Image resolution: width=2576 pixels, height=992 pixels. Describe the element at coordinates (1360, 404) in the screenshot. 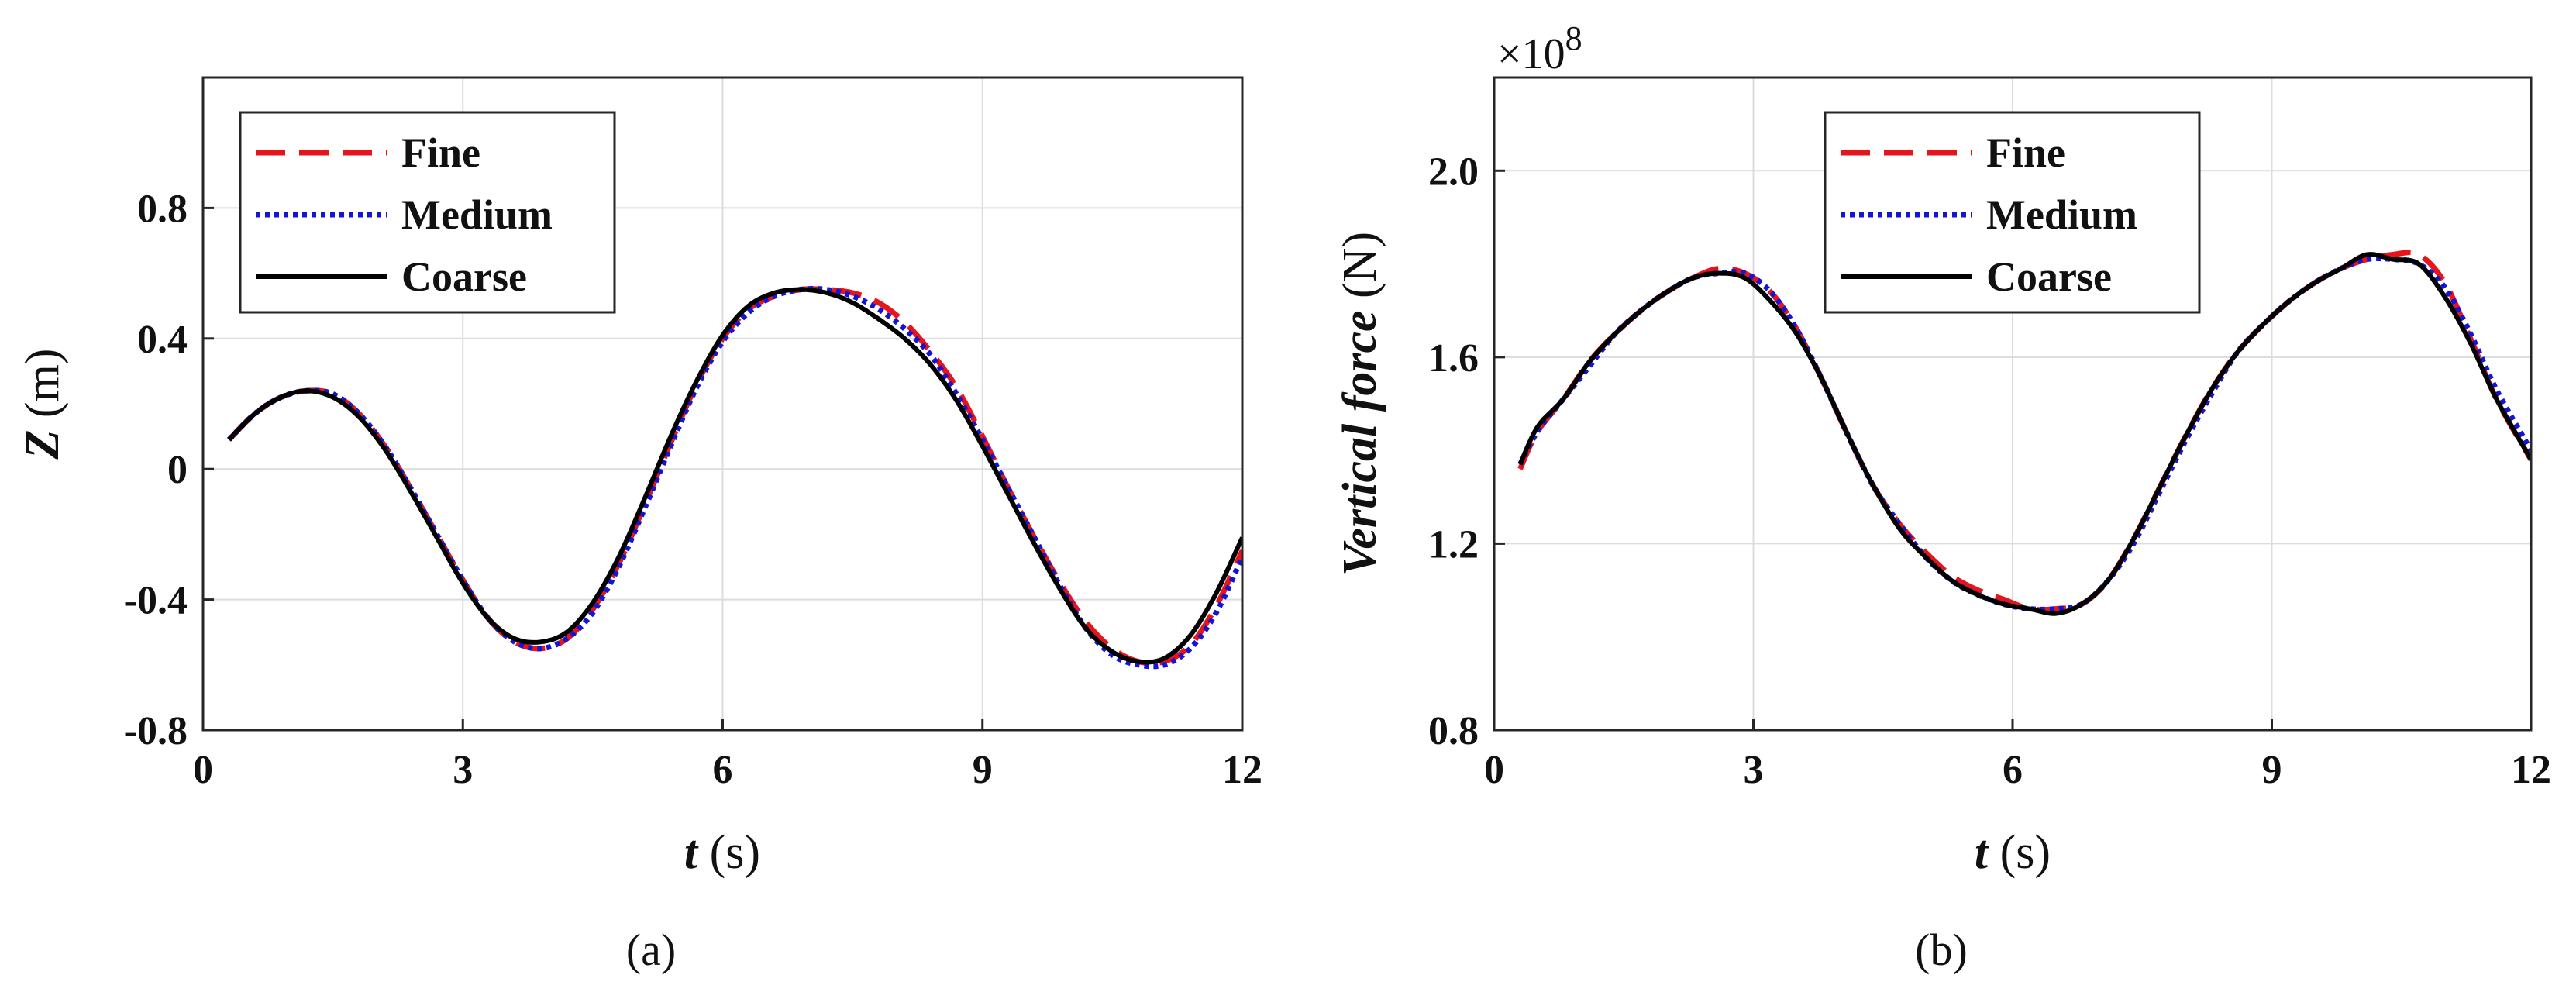

I see `y-axis-label: Vertical force (N)` at that location.